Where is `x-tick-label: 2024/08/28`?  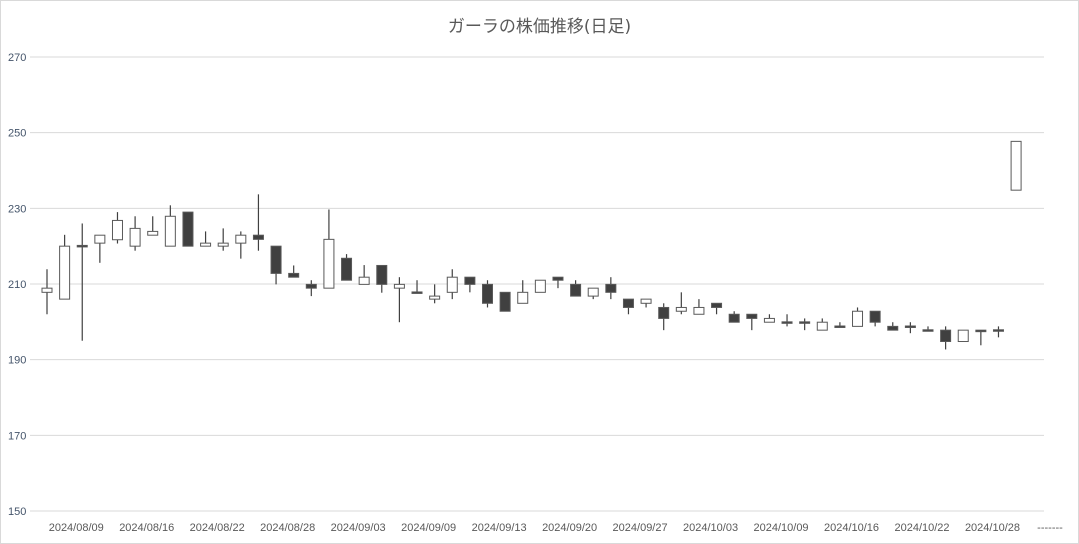 x-tick-label: 2024/08/28 is located at coordinates (287, 528).